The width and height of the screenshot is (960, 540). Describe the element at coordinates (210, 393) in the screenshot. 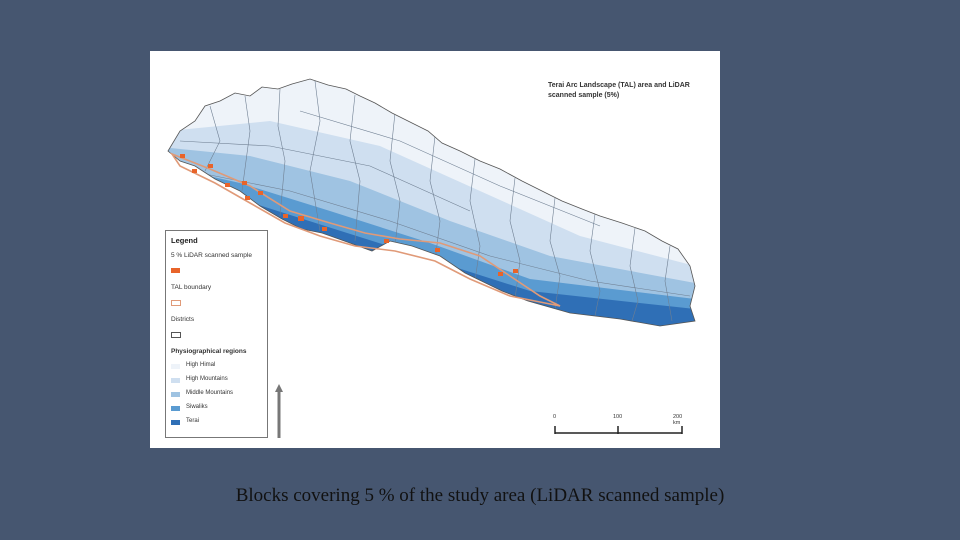

I see `legend-region-label: Middle Mountains` at that location.